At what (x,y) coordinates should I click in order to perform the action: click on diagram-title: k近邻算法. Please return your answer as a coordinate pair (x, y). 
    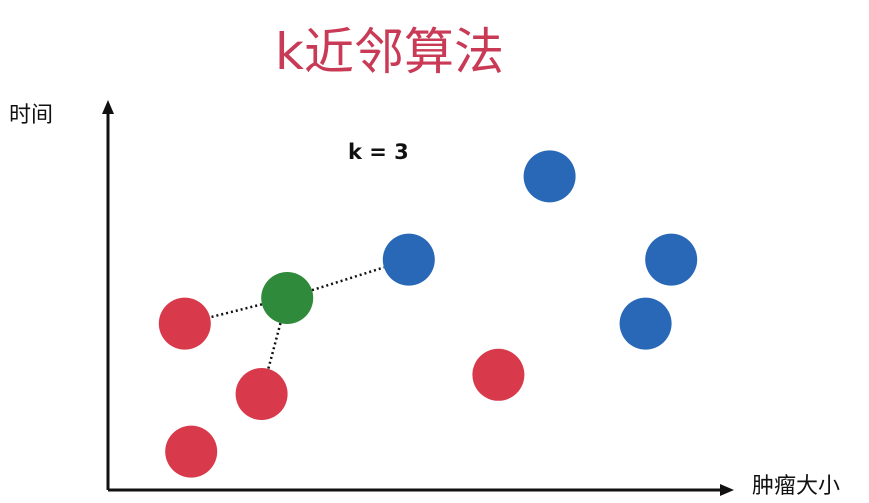
    Looking at the image, I should click on (389, 52).